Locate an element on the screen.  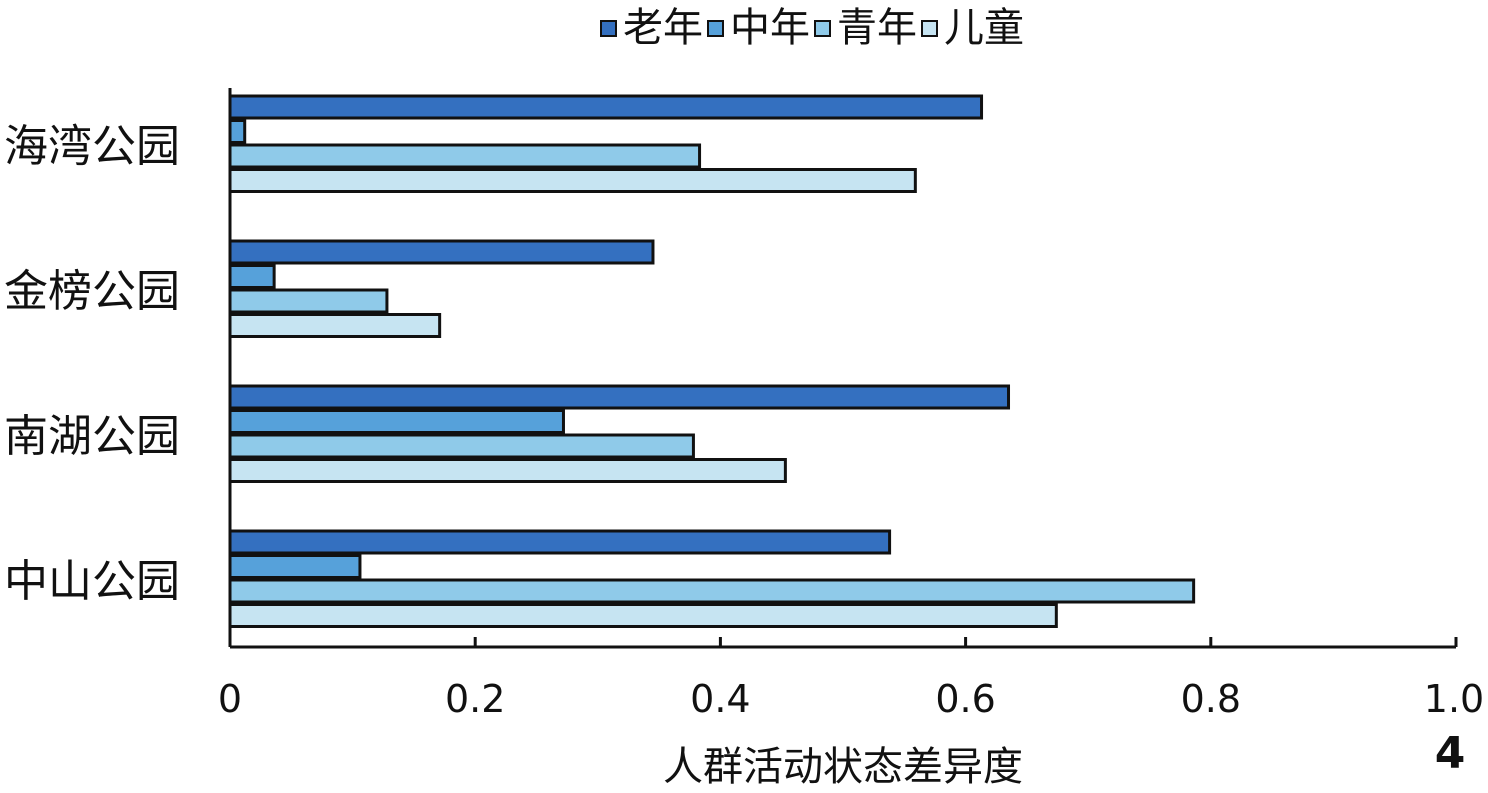
legend-label-middle-aged: 中年 is located at coordinates (770, 28).